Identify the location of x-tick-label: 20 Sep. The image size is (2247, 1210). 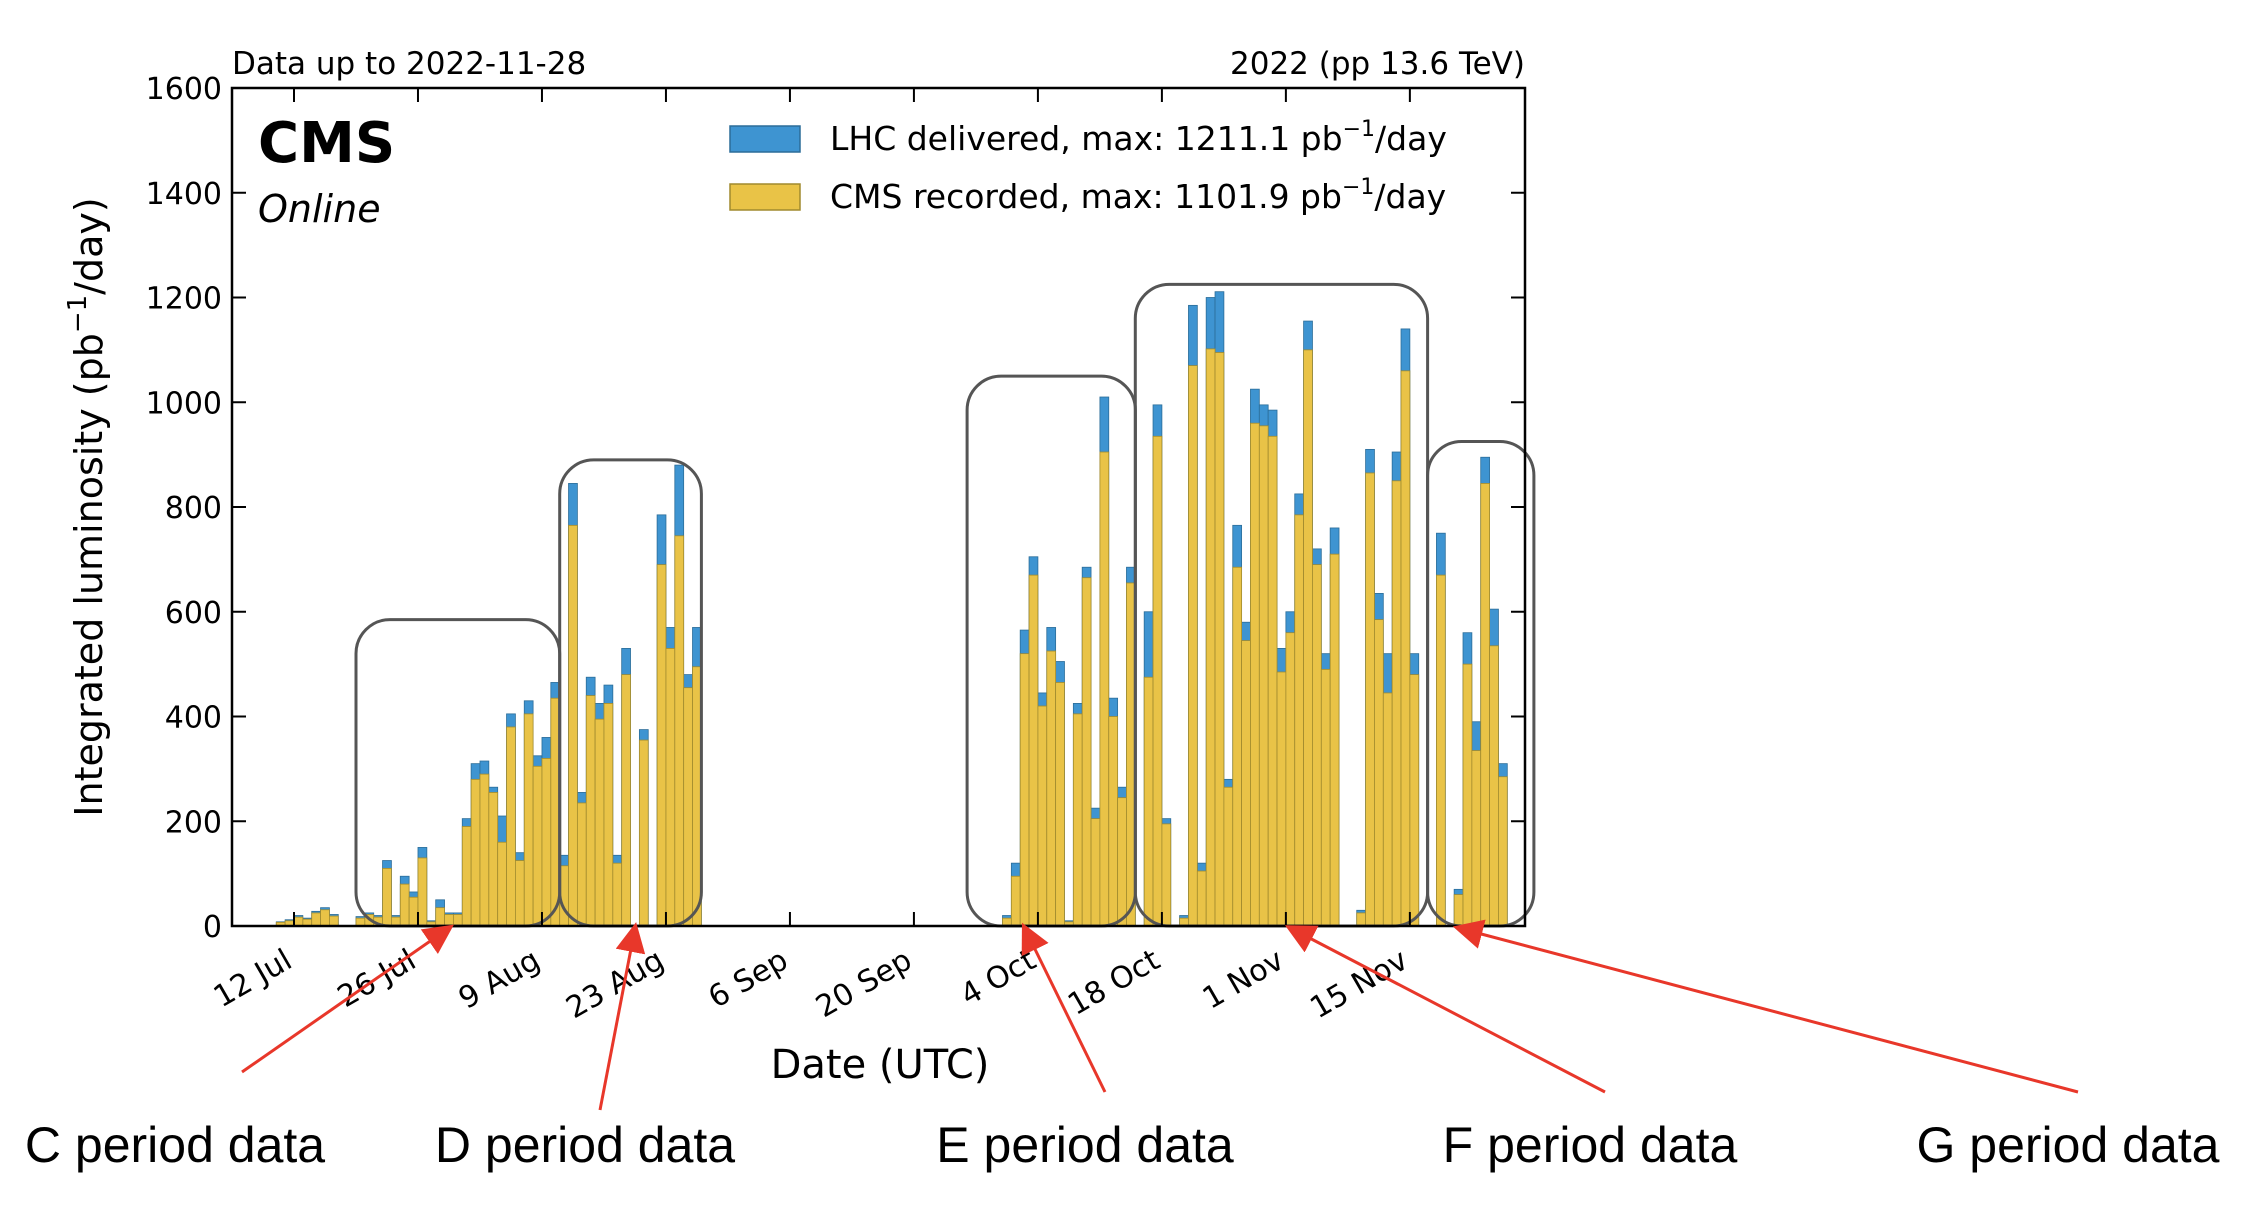
(864, 984).